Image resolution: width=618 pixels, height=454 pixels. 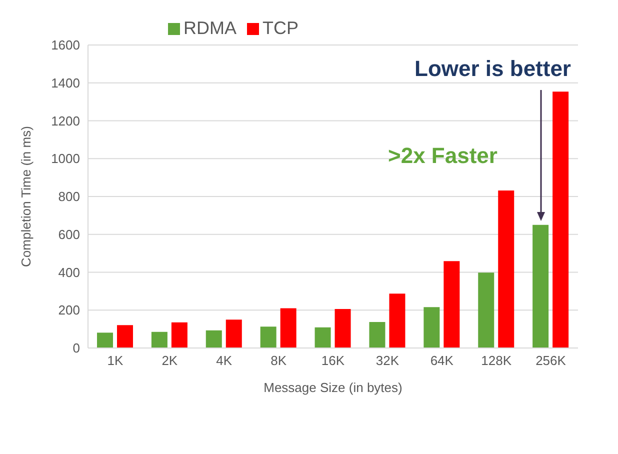 I want to click on y-tick-label: 600, so click(x=69, y=234).